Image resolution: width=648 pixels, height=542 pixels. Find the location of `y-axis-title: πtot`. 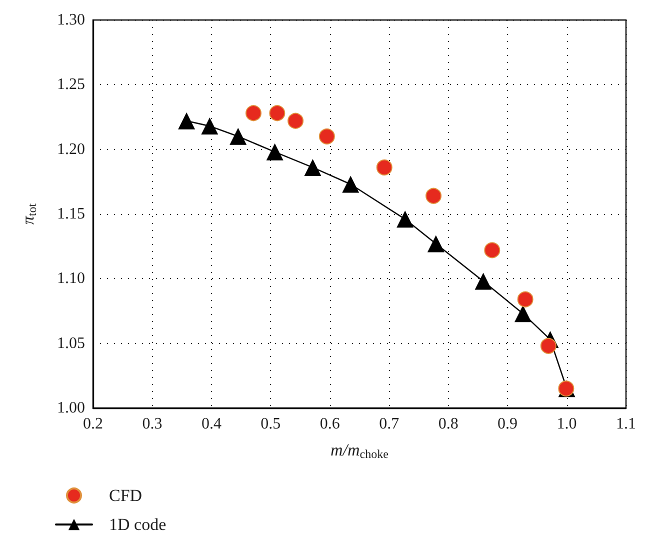

y-axis-title: πtot is located at coordinates (28, 213).